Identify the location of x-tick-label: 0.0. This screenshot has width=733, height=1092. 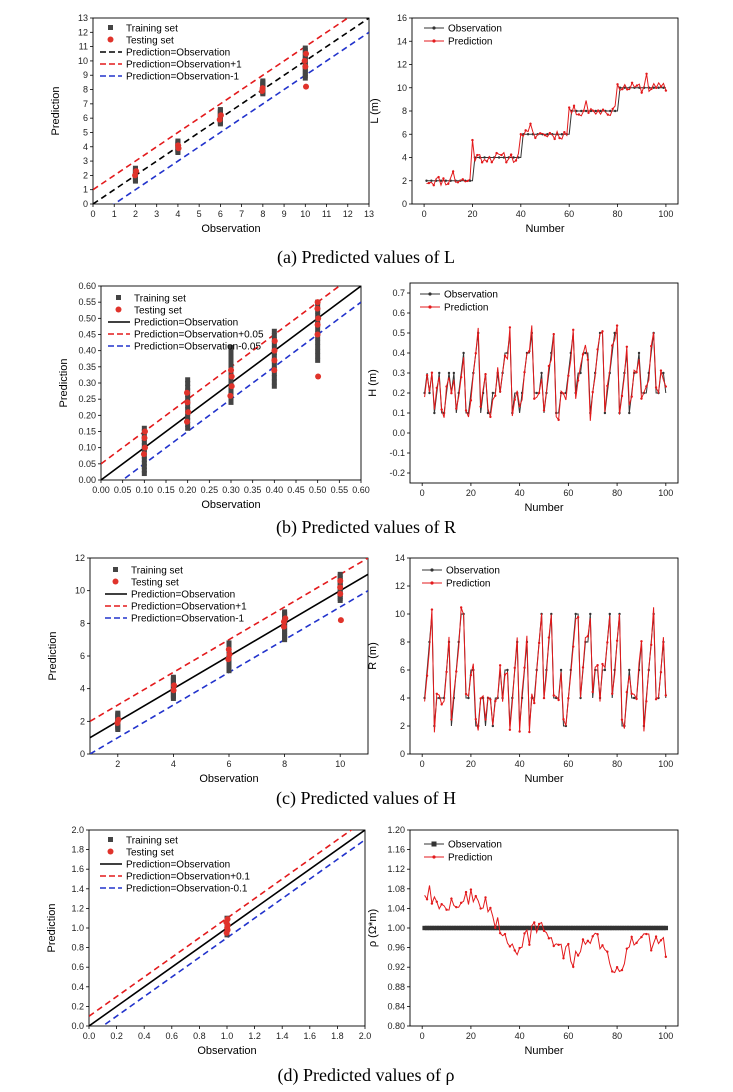
(89, 1036).